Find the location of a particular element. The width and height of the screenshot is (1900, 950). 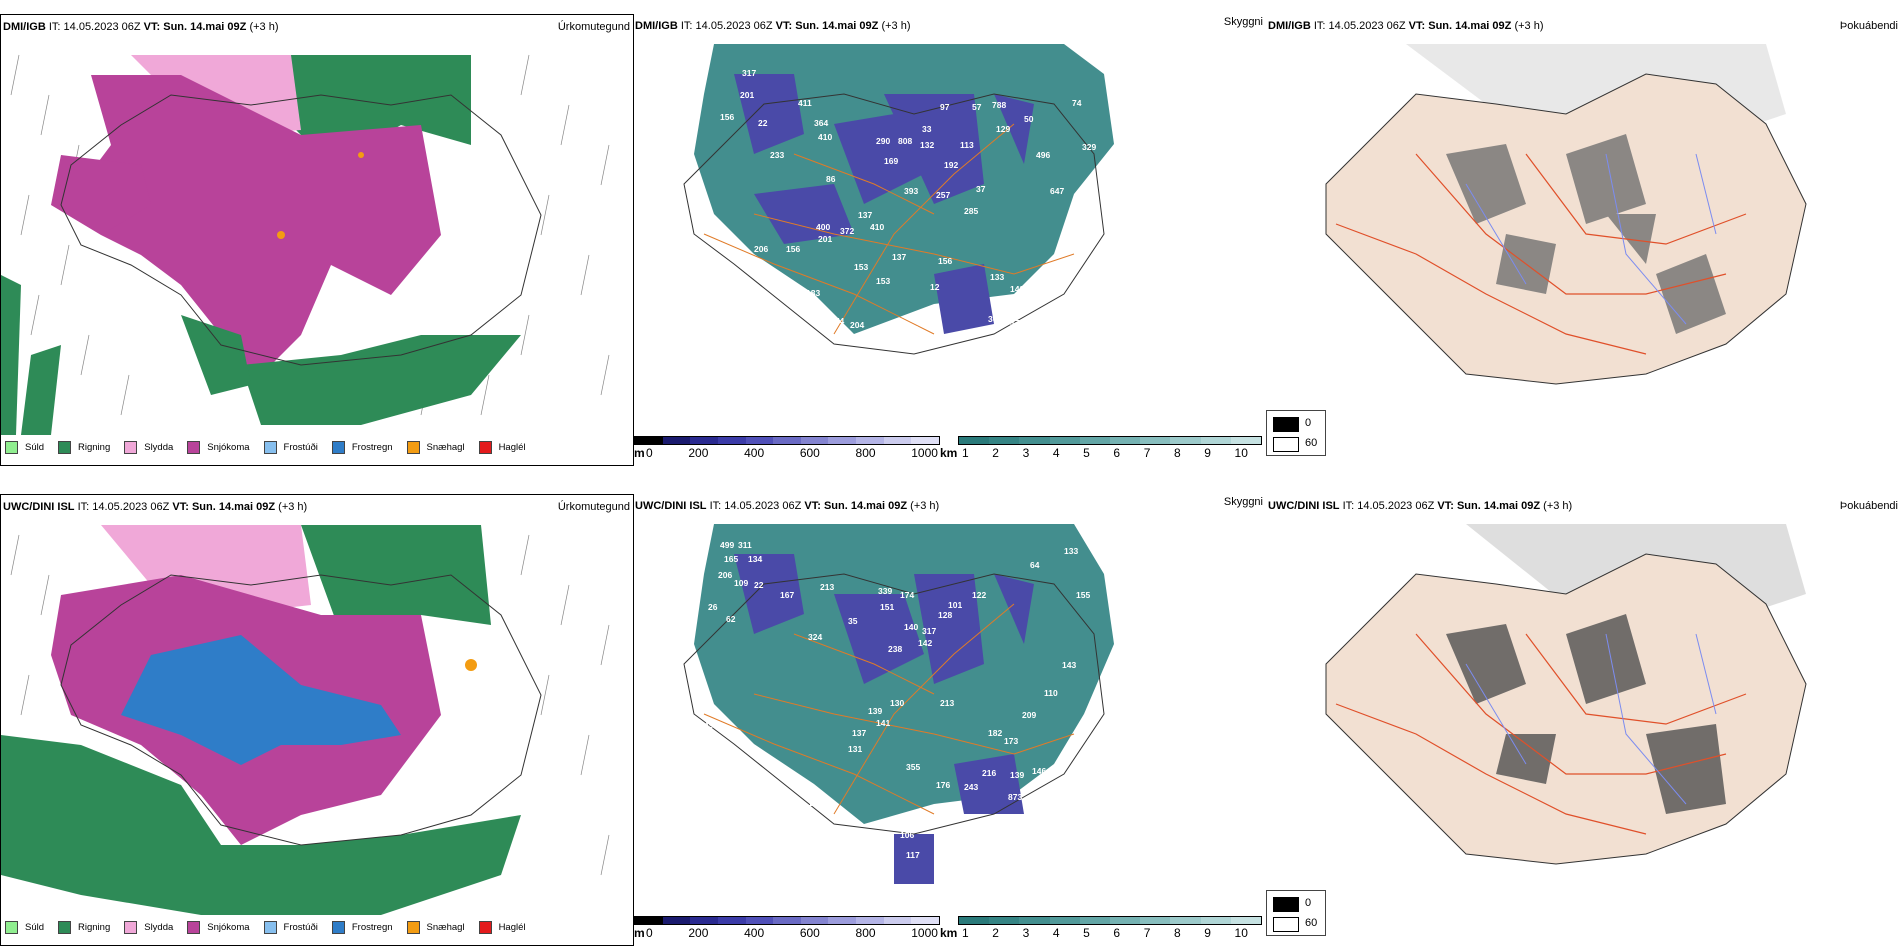

tick: 6 is located at coordinates (1117, 933).